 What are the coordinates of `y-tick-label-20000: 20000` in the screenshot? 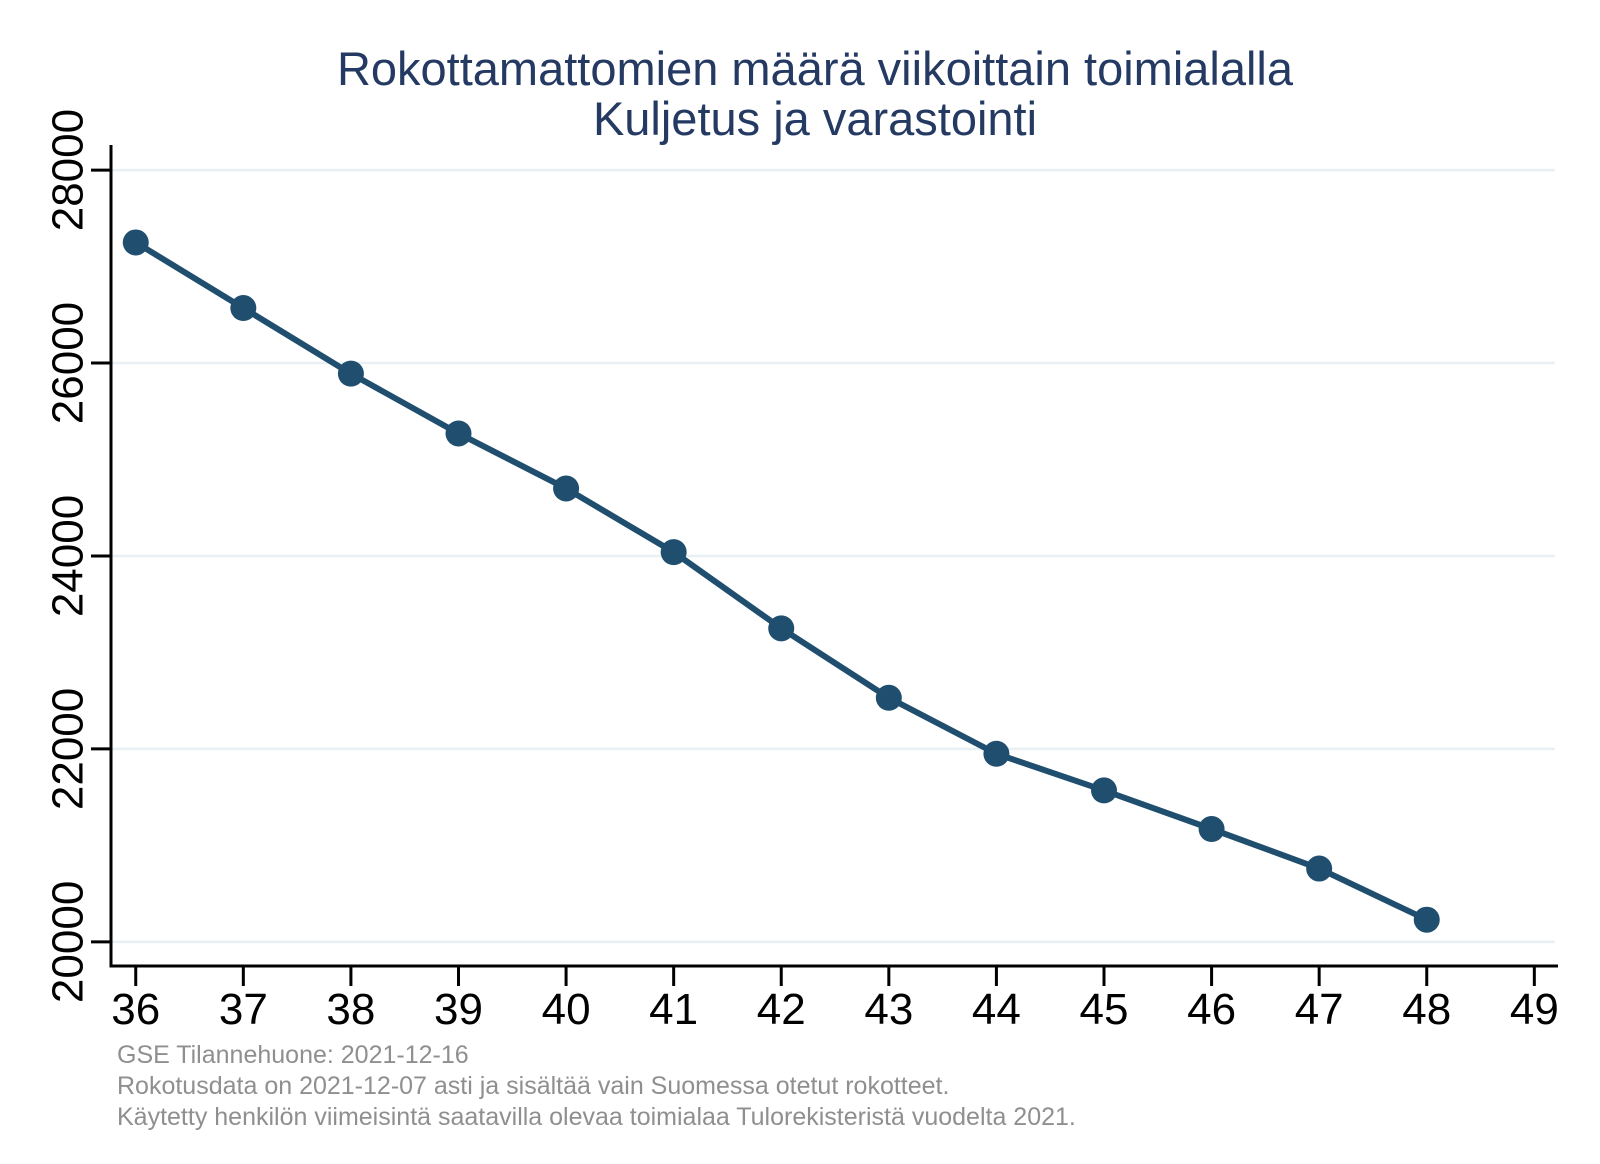 It's located at (68, 942).